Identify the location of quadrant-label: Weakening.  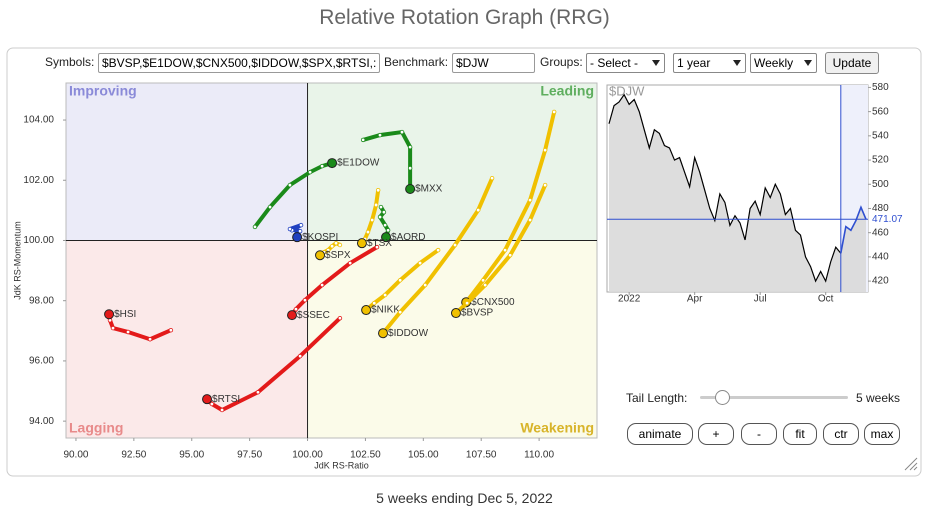
(557, 428).